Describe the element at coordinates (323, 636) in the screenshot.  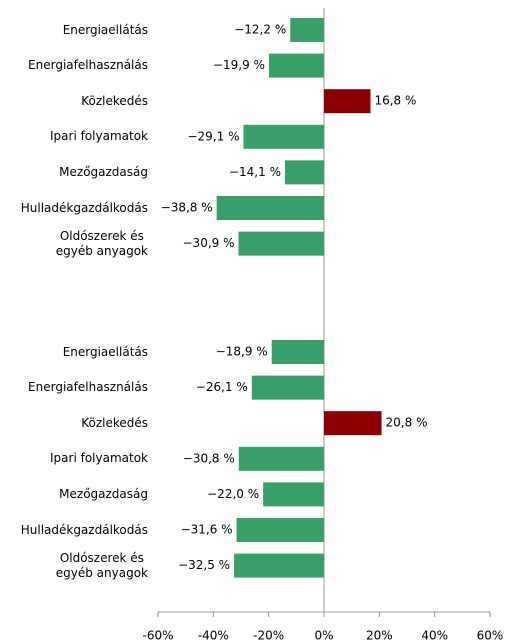
I see `x-tick-label: 0%` at that location.